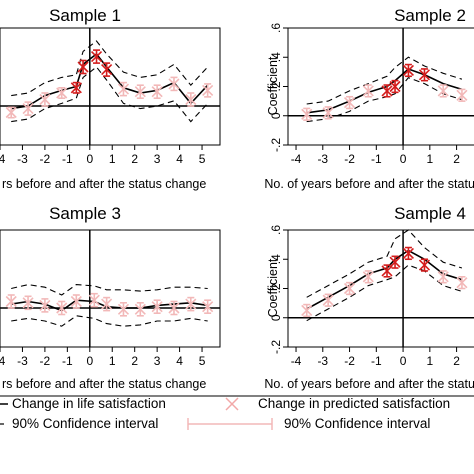 The height and width of the screenshot is (474, 474). I want to click on panel-3-frame, so click(110, 288).